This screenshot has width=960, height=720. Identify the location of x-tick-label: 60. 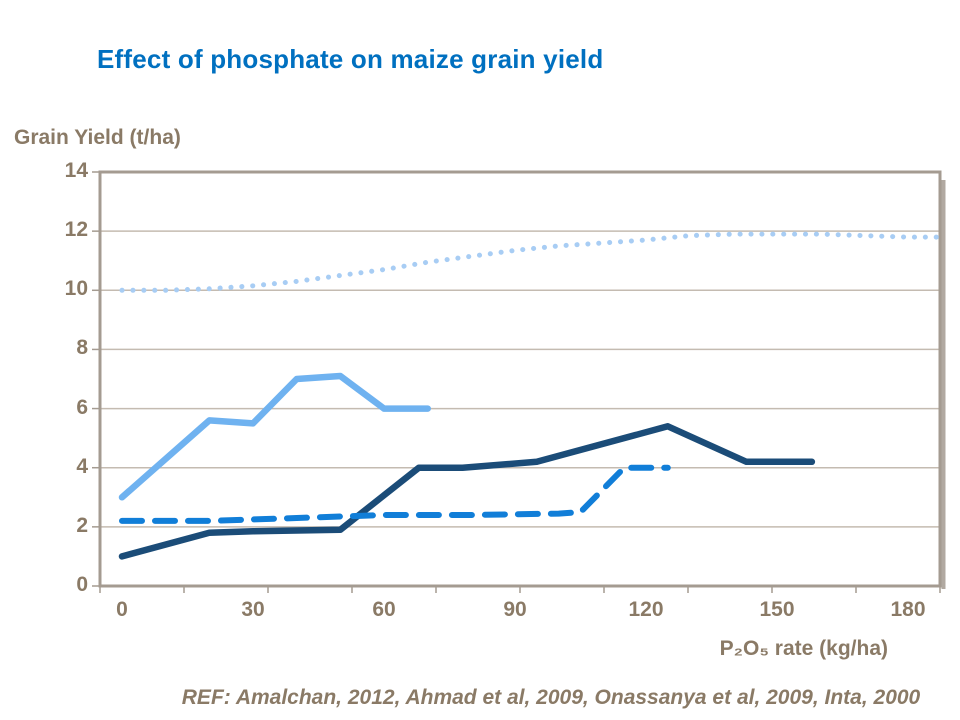
(384, 609).